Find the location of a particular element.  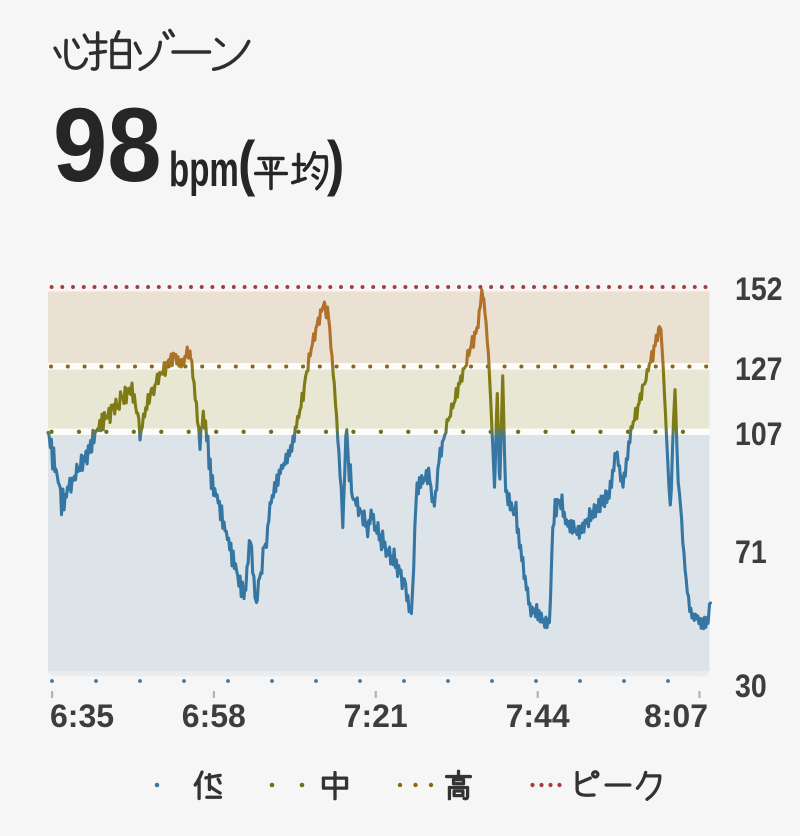

svg-text: 6:58 is located at coordinates (214, 716).